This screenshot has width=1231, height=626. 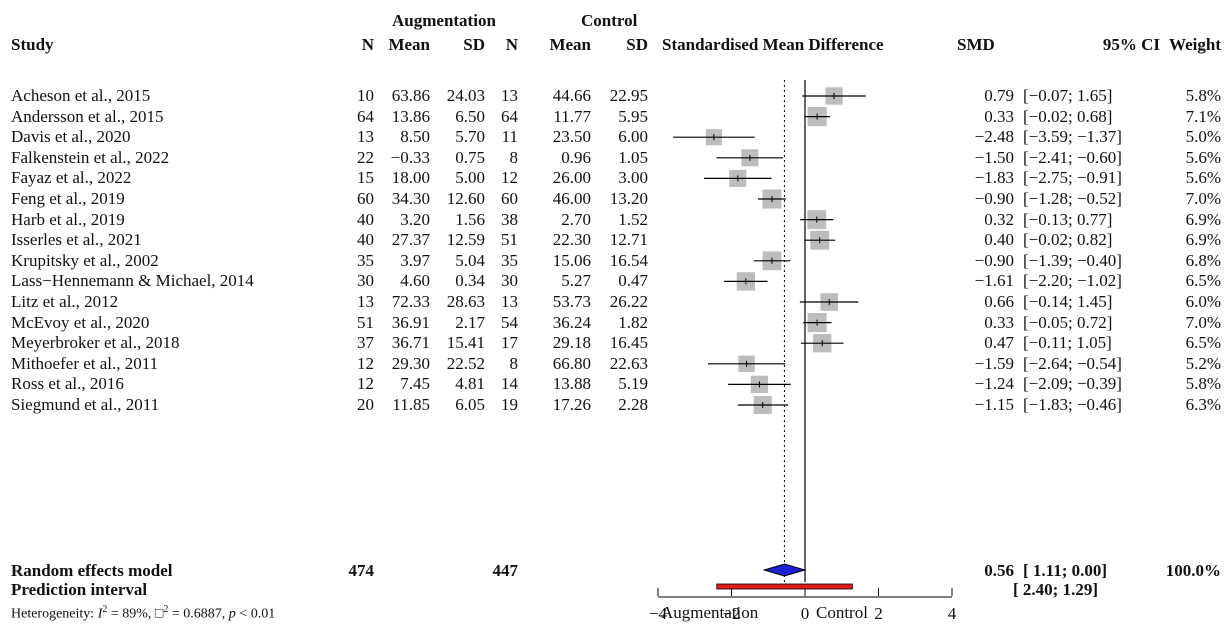 What do you see at coordinates (628, 343) in the screenshot?
I see `study-sd-ctrl: 16.45` at bounding box center [628, 343].